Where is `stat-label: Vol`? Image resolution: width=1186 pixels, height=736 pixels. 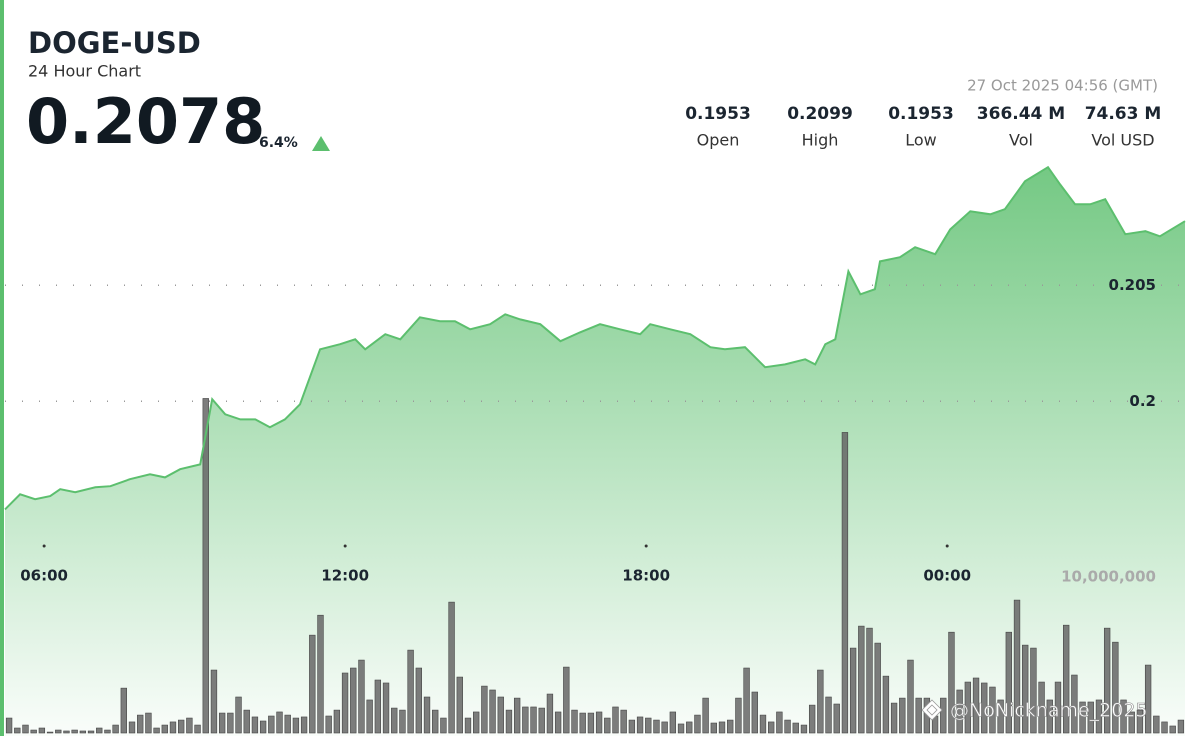
stat-label: Vol is located at coordinates (1021, 140).